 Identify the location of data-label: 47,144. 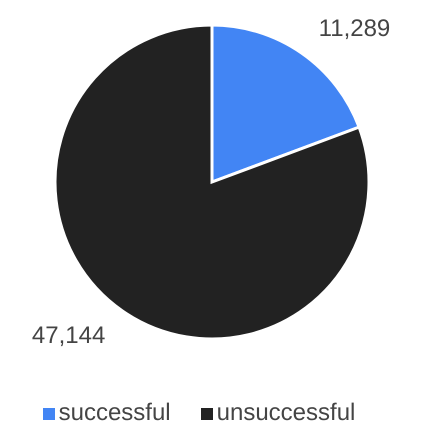
(69, 336).